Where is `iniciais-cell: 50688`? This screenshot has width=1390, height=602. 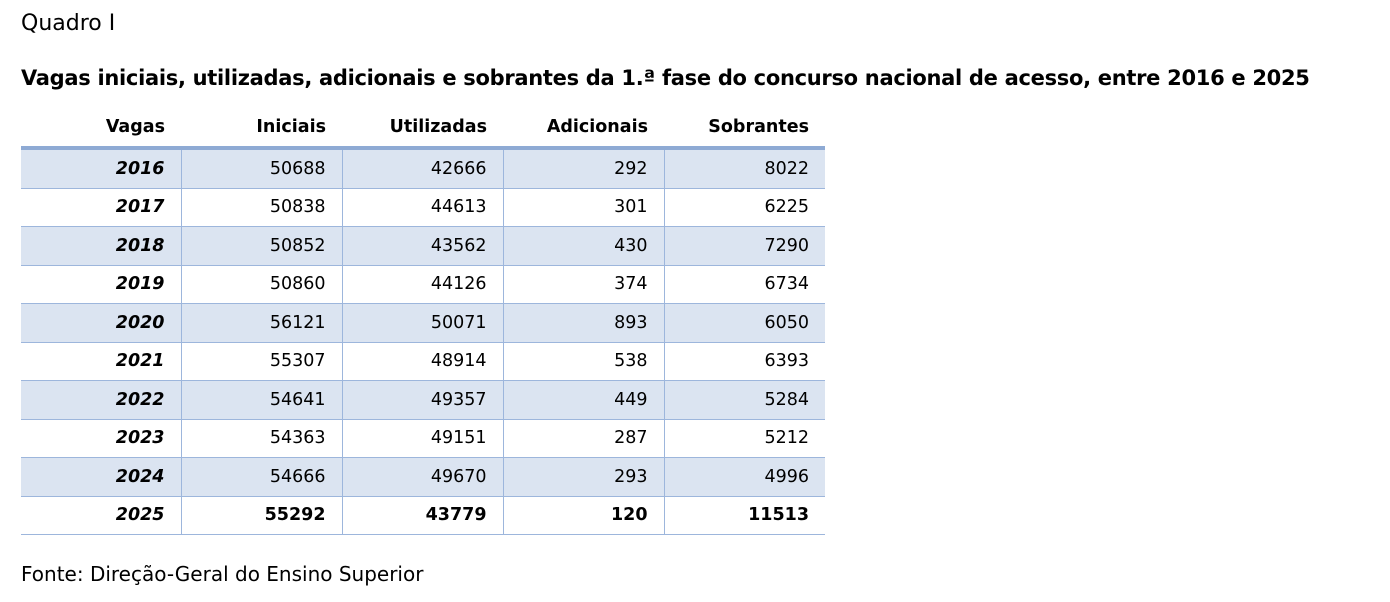 iniciais-cell: 50688 is located at coordinates (261, 168).